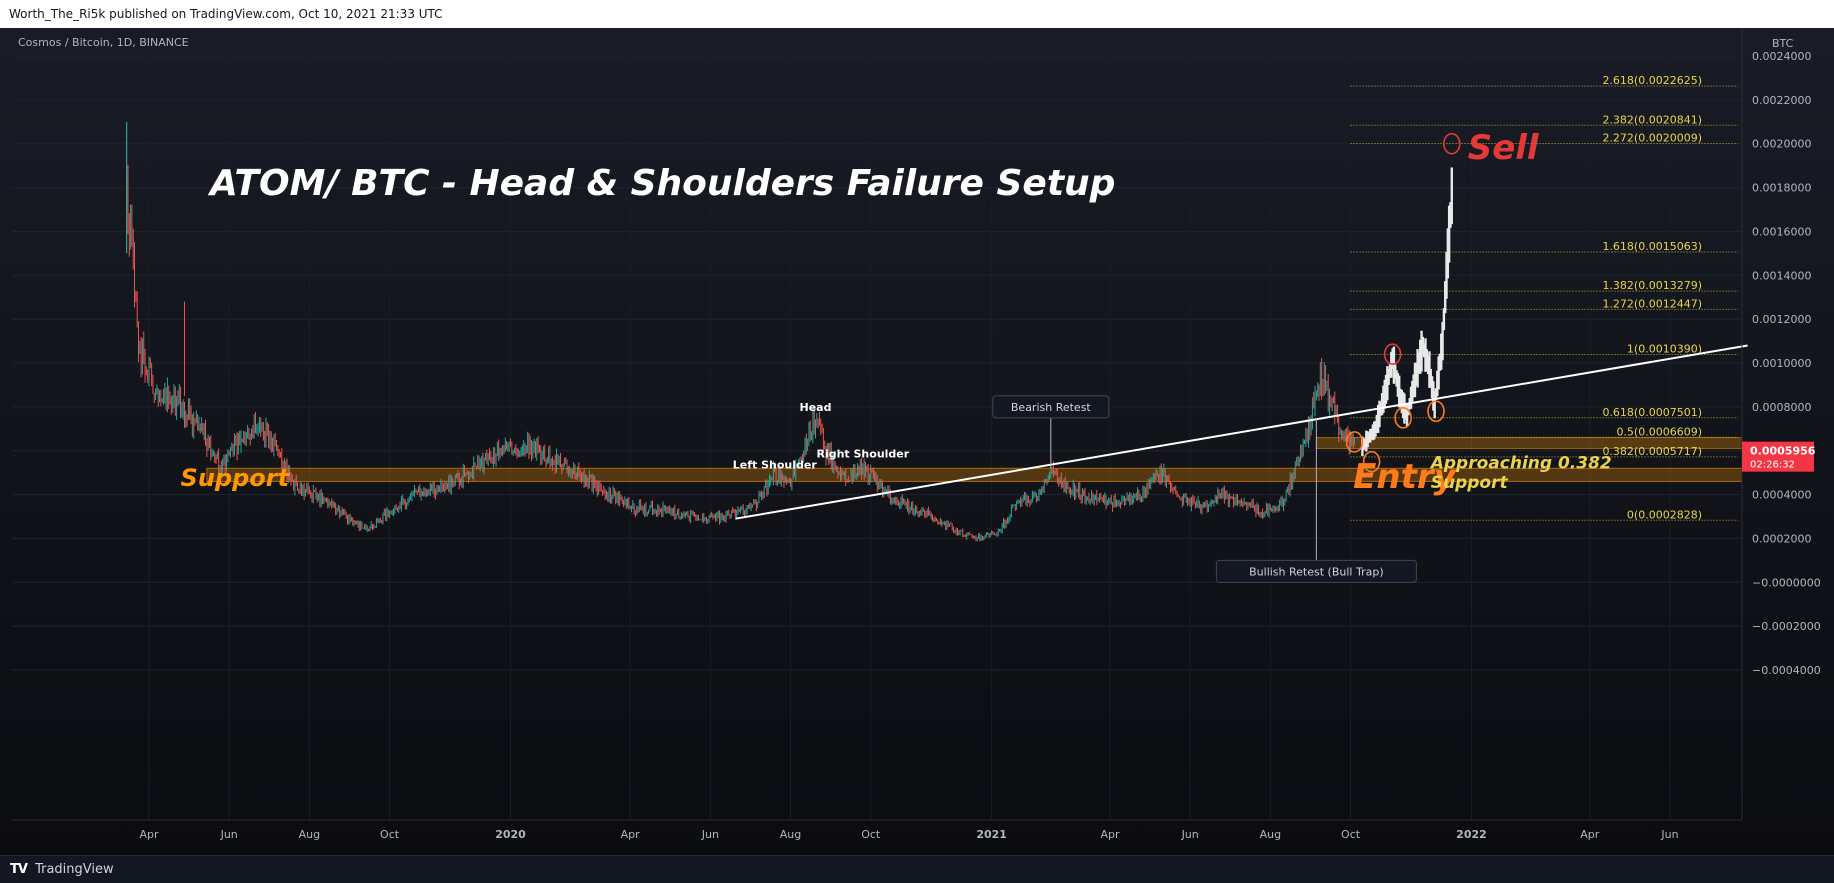 The height and width of the screenshot is (883, 1834). Describe the element at coordinates (1652, 80) in the screenshot. I see `fib-level-label: 2.618(0.0022625)` at that location.